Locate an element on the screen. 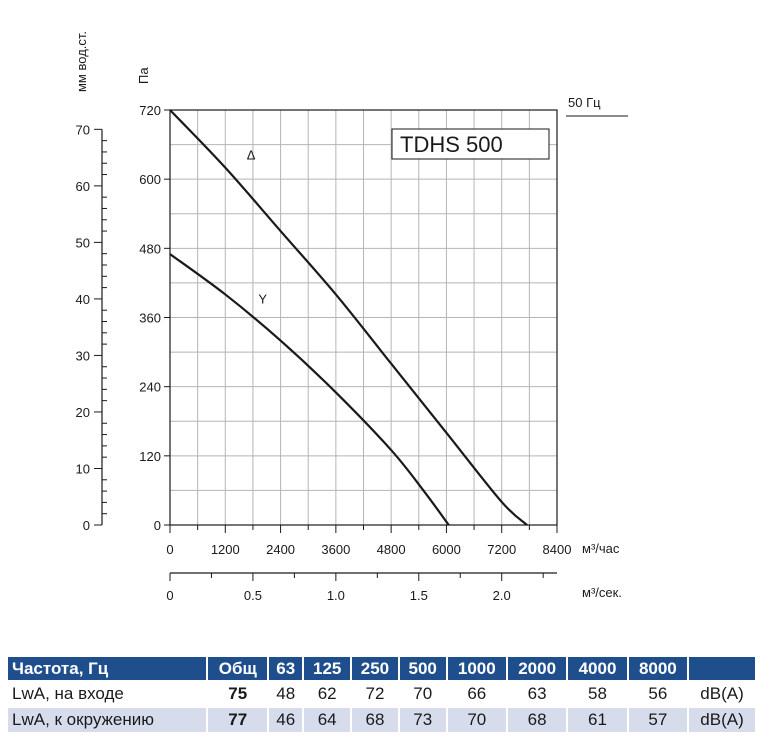 This screenshot has height=748, width=763. table-header-cell: 125 is located at coordinates (327, 668).